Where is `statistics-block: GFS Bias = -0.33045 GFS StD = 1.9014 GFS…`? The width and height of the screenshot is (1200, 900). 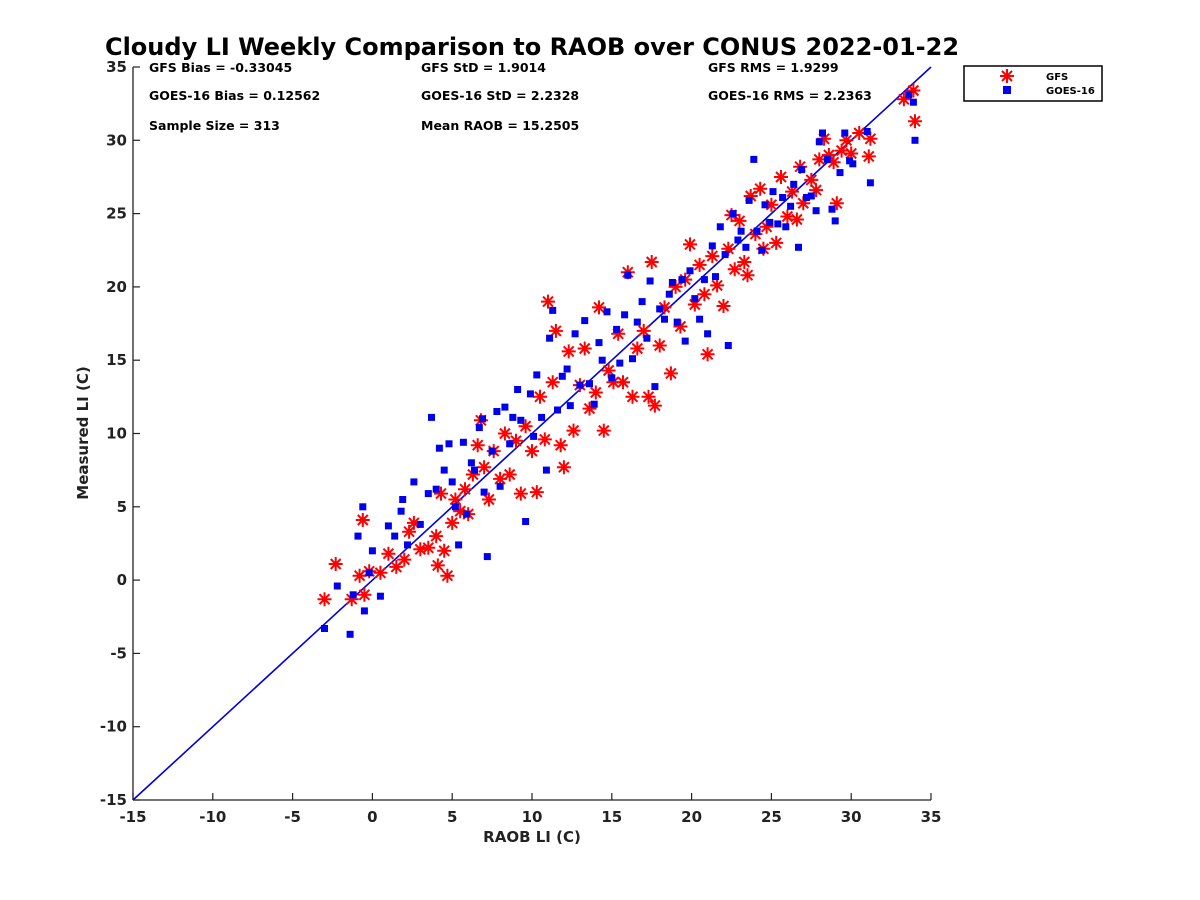 statistics-block: GFS Bias = -0.33045 GFS StD = 1.9014 GFS… is located at coordinates (510, 96).